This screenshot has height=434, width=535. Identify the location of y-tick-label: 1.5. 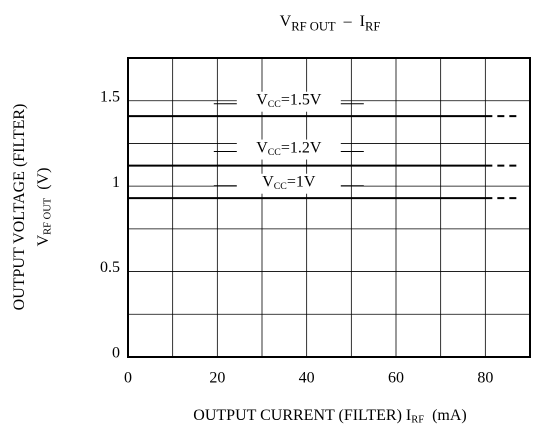
(110, 96).